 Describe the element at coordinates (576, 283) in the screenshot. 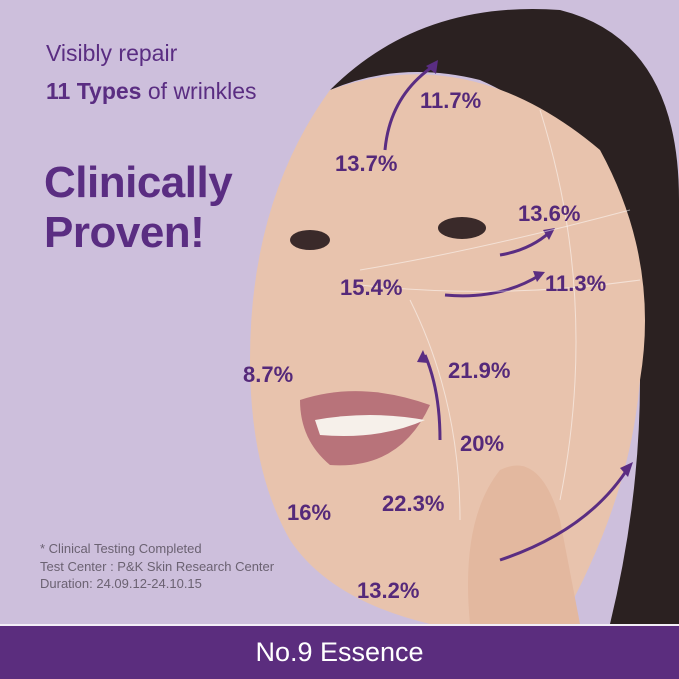

I see `stat-under-eye: 11.3%` at that location.